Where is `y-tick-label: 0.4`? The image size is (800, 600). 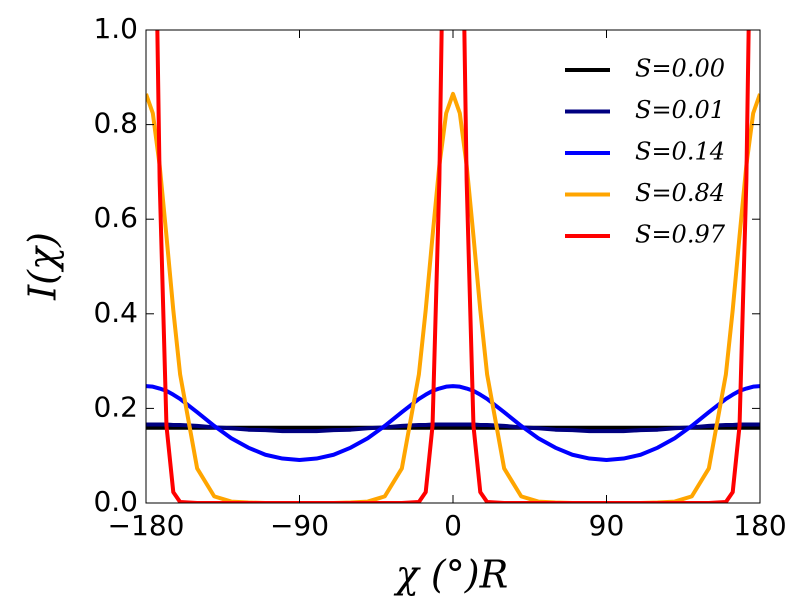 y-tick-label: 0.4 is located at coordinates (115, 312).